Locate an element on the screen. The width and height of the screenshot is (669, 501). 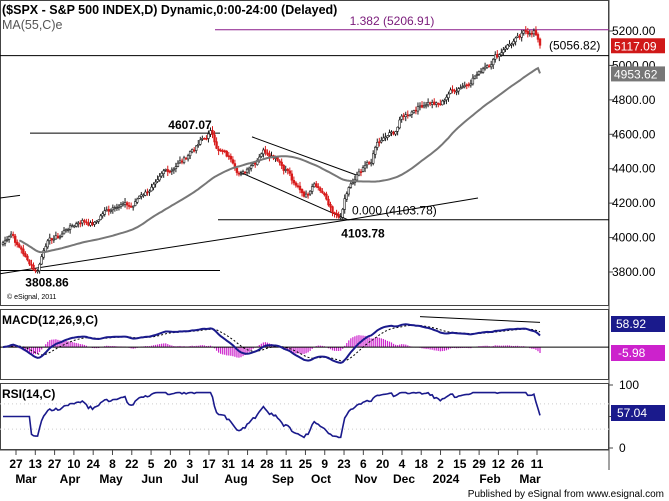
day-label: 14 is located at coordinates (248, 464).